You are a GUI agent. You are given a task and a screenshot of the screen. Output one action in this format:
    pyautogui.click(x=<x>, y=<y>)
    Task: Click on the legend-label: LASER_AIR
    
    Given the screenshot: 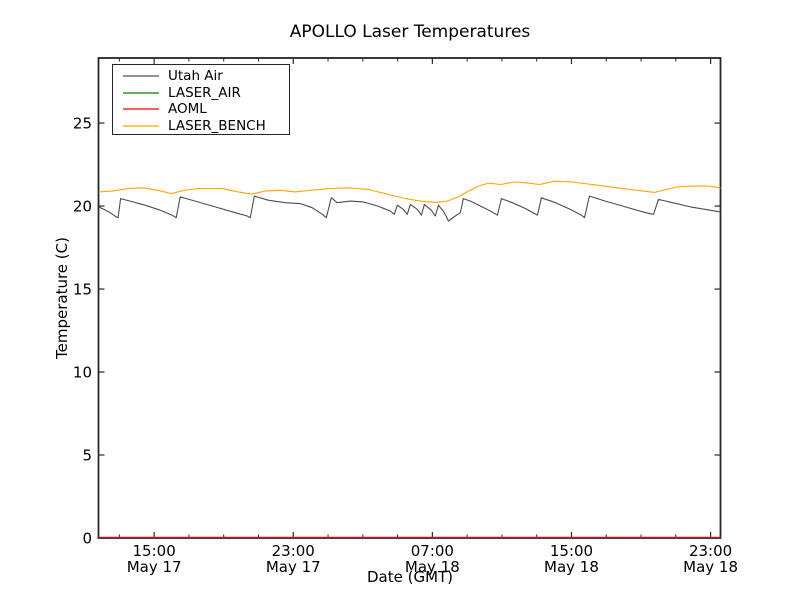 What is the action you would take?
    pyautogui.click(x=204, y=92)
    